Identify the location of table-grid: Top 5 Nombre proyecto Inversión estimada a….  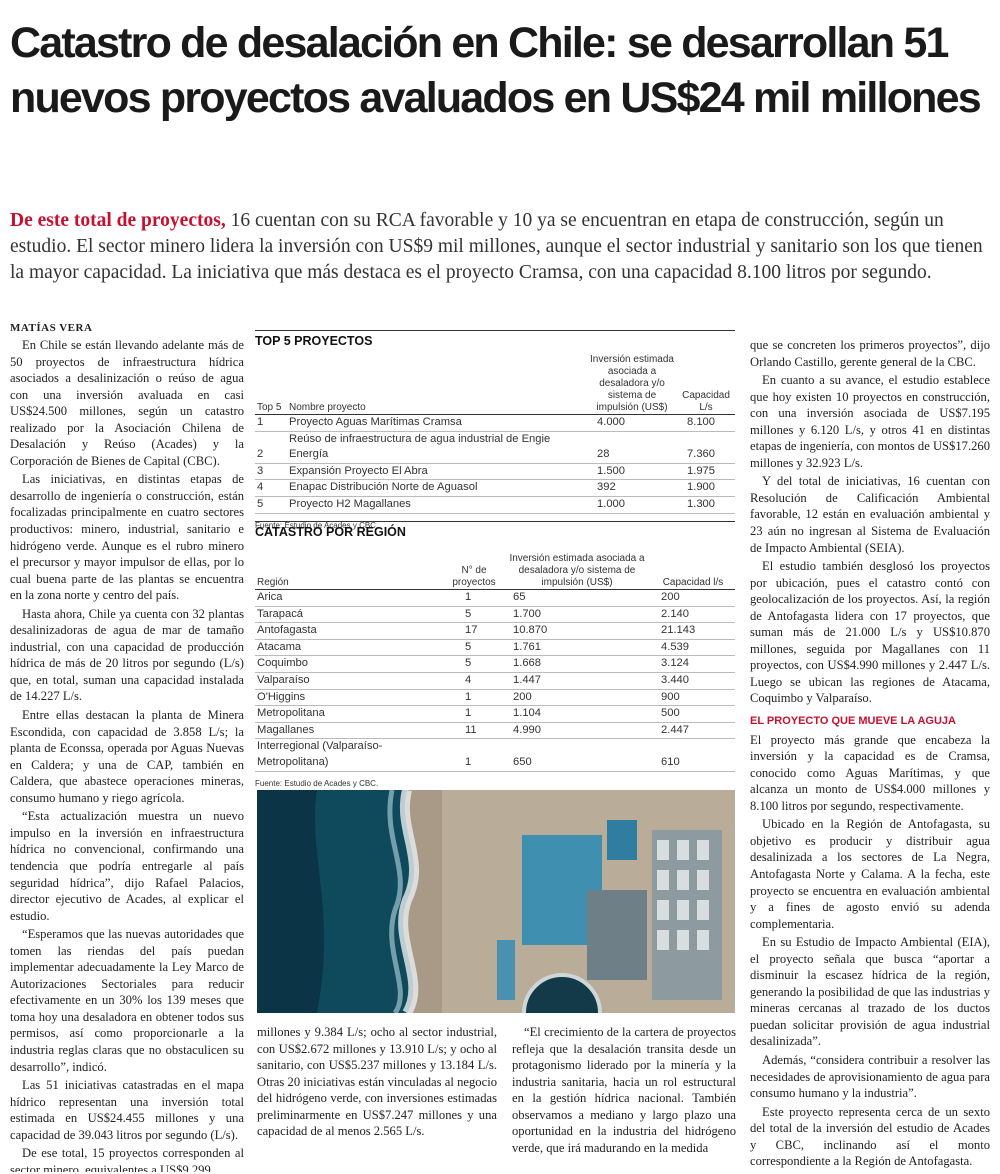
(495, 434).